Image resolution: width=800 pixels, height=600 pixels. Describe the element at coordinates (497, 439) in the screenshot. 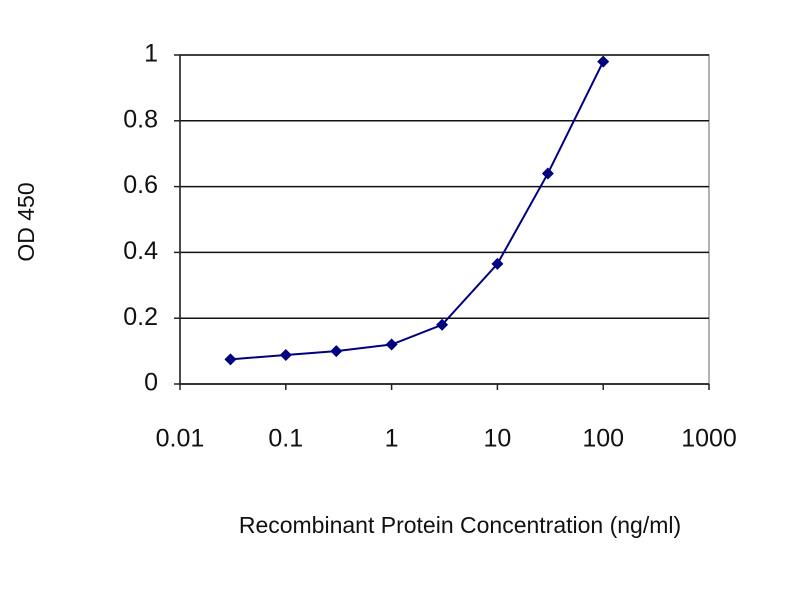

I see `x-tick-label: 10` at that location.